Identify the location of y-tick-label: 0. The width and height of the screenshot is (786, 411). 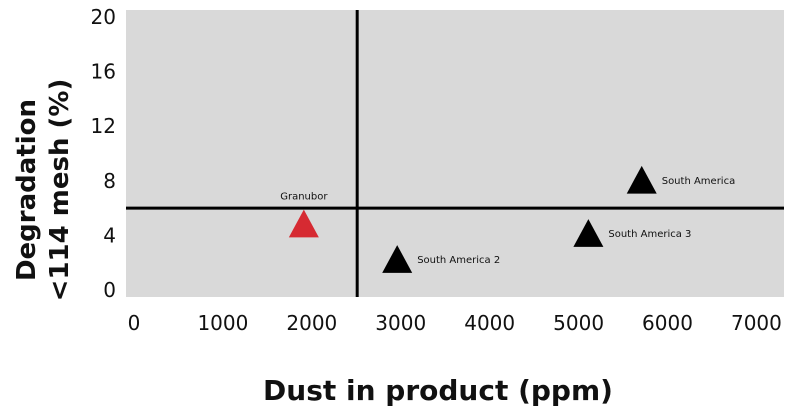
(109, 290).